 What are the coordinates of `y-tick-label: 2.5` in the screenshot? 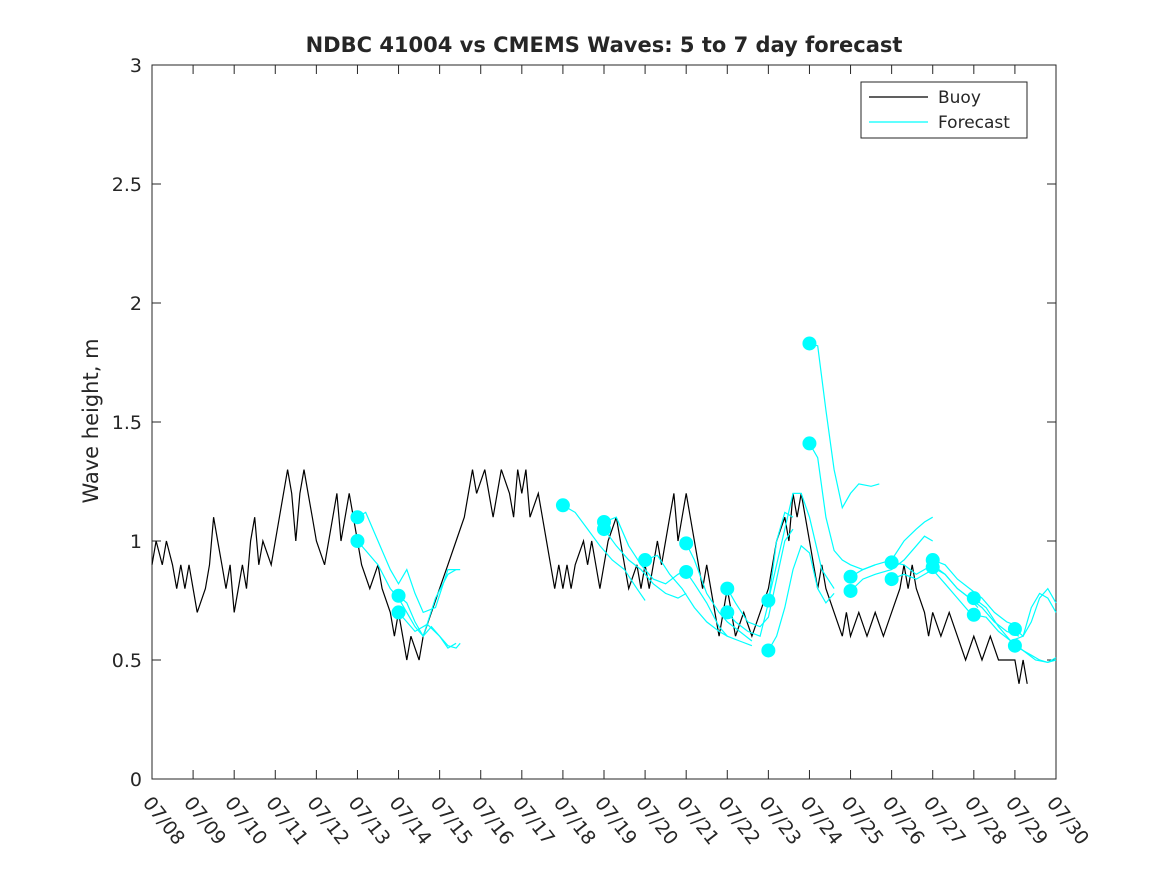 It's located at (127, 185).